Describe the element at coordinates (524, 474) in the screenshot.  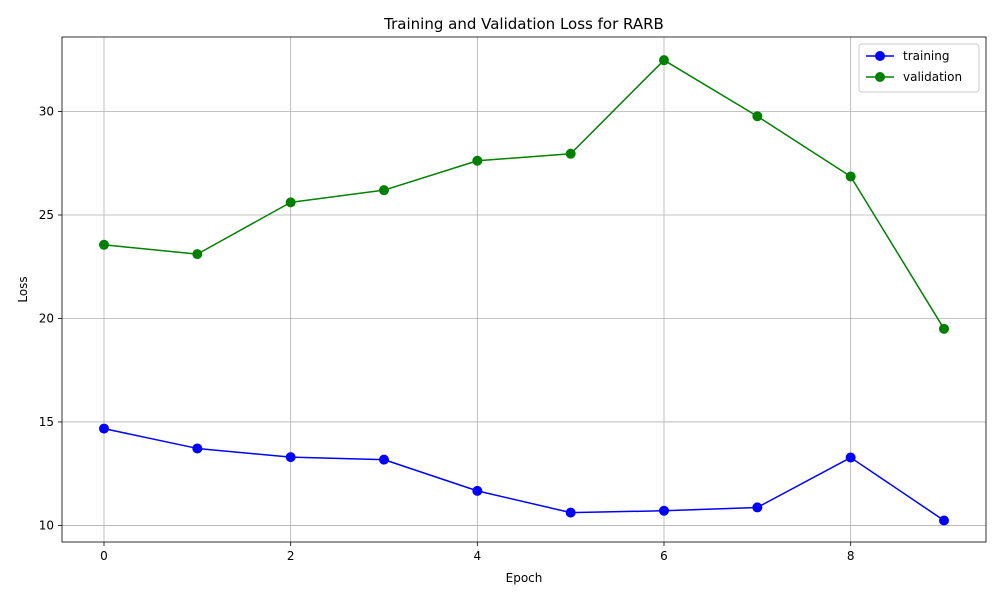
I see `series-line-training` at that location.